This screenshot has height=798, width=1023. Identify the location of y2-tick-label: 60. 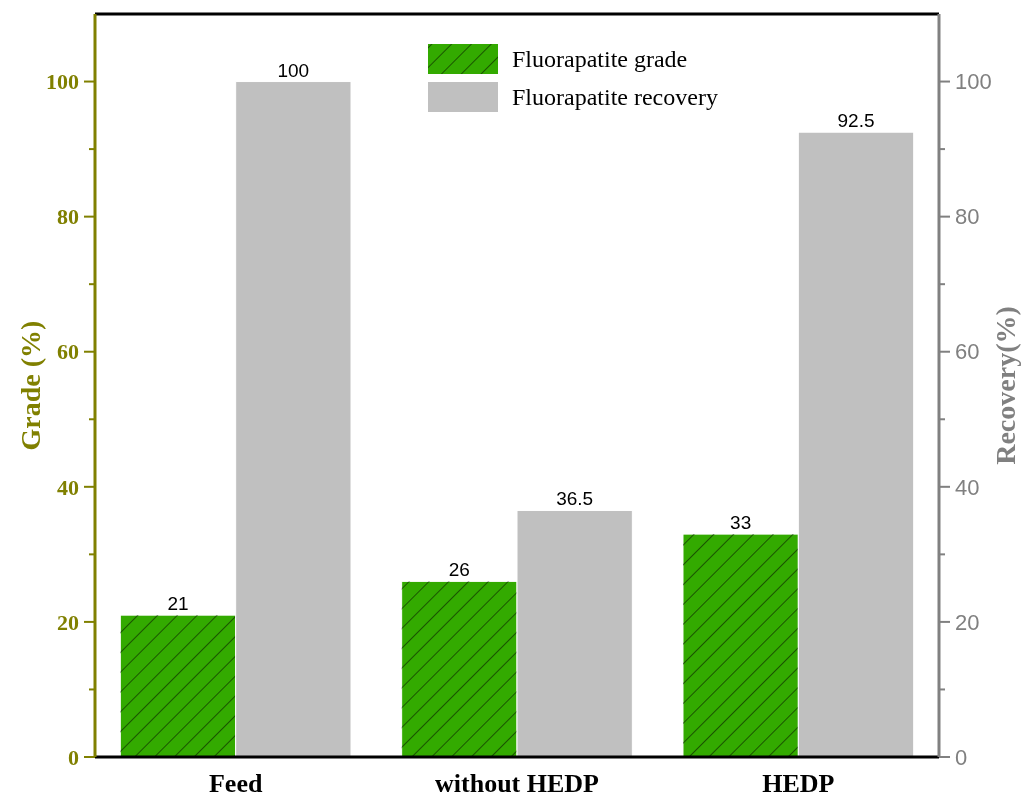
(967, 352).